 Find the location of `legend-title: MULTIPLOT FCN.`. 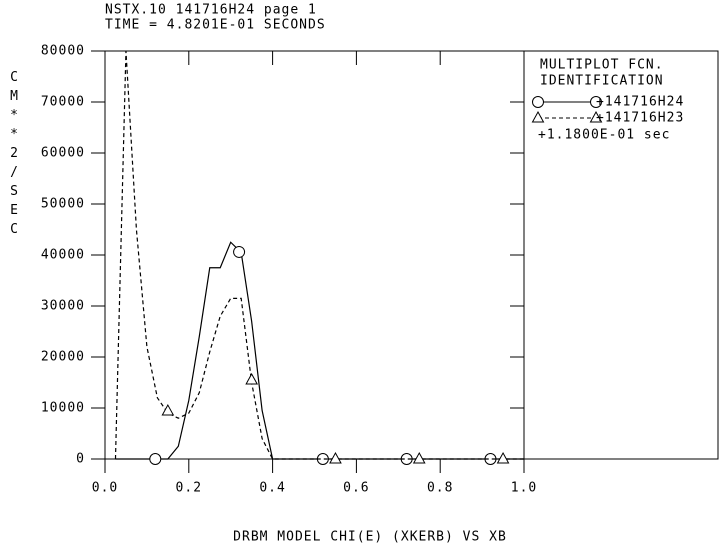

legend-title: MULTIPLOT FCN. is located at coordinates (602, 65).